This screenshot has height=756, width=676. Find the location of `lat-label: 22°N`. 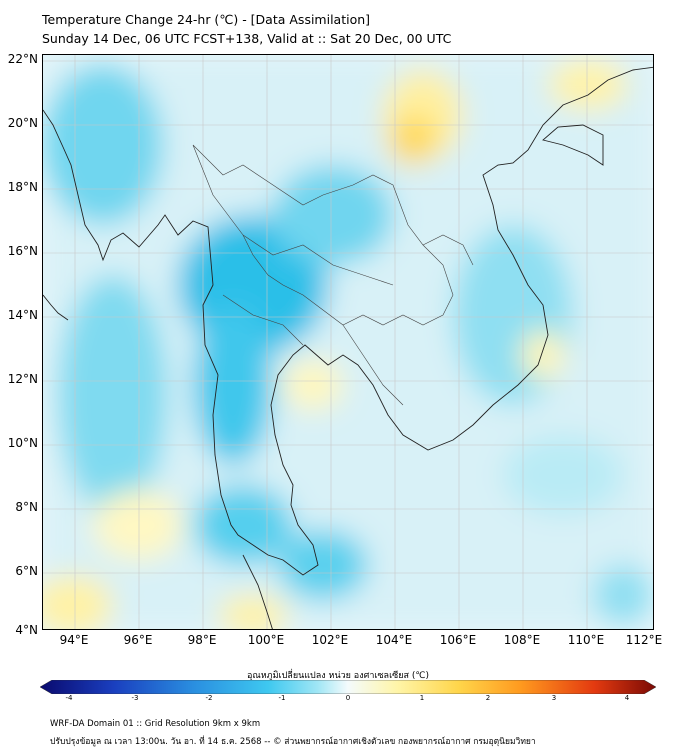

lat-label: 22°N is located at coordinates (22, 59).